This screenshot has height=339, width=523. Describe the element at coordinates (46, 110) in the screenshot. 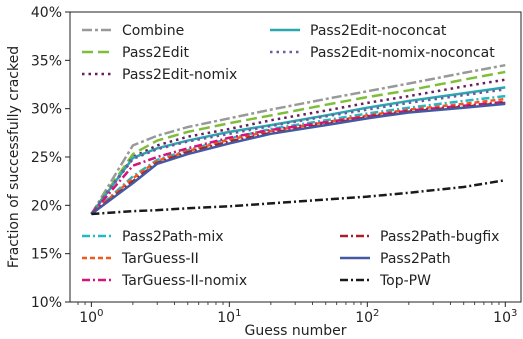

I see `y-tick-label: 30%` at that location.